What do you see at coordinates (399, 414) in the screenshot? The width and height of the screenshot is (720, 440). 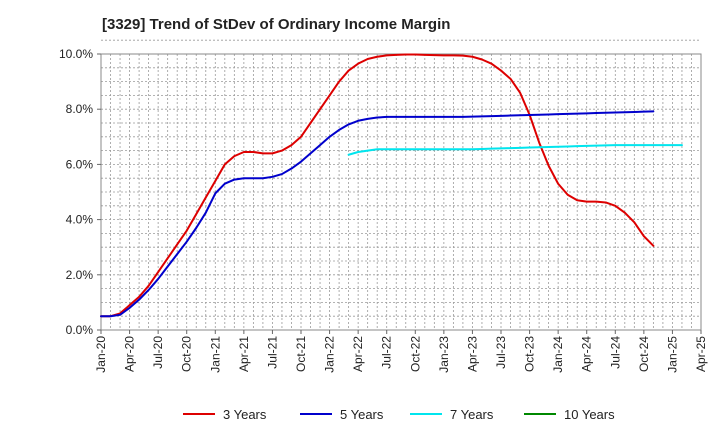 I see `legend: 3 Years 5 Years 7 Years 10 Years` at bounding box center [399, 414].